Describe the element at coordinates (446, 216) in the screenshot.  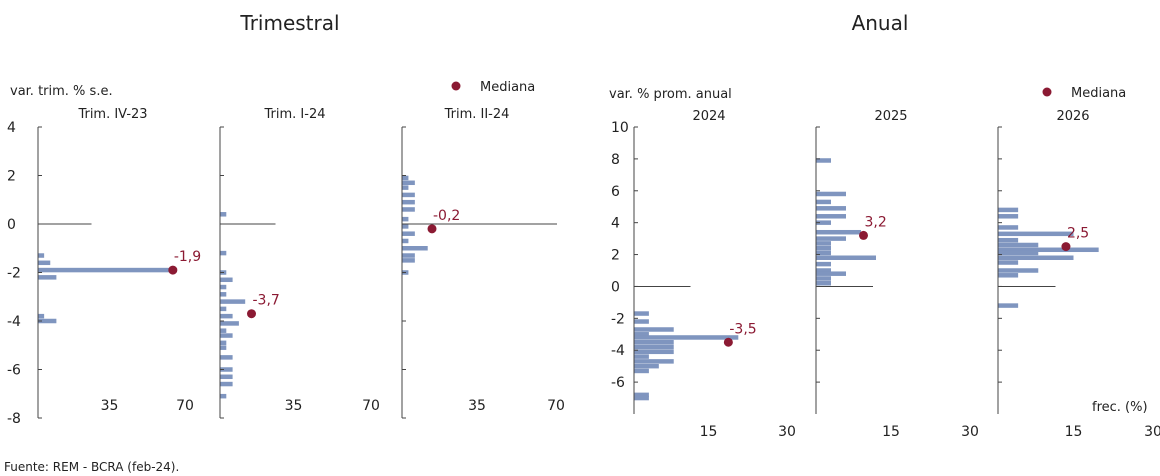
I see `median-label: -0,2` at that location.